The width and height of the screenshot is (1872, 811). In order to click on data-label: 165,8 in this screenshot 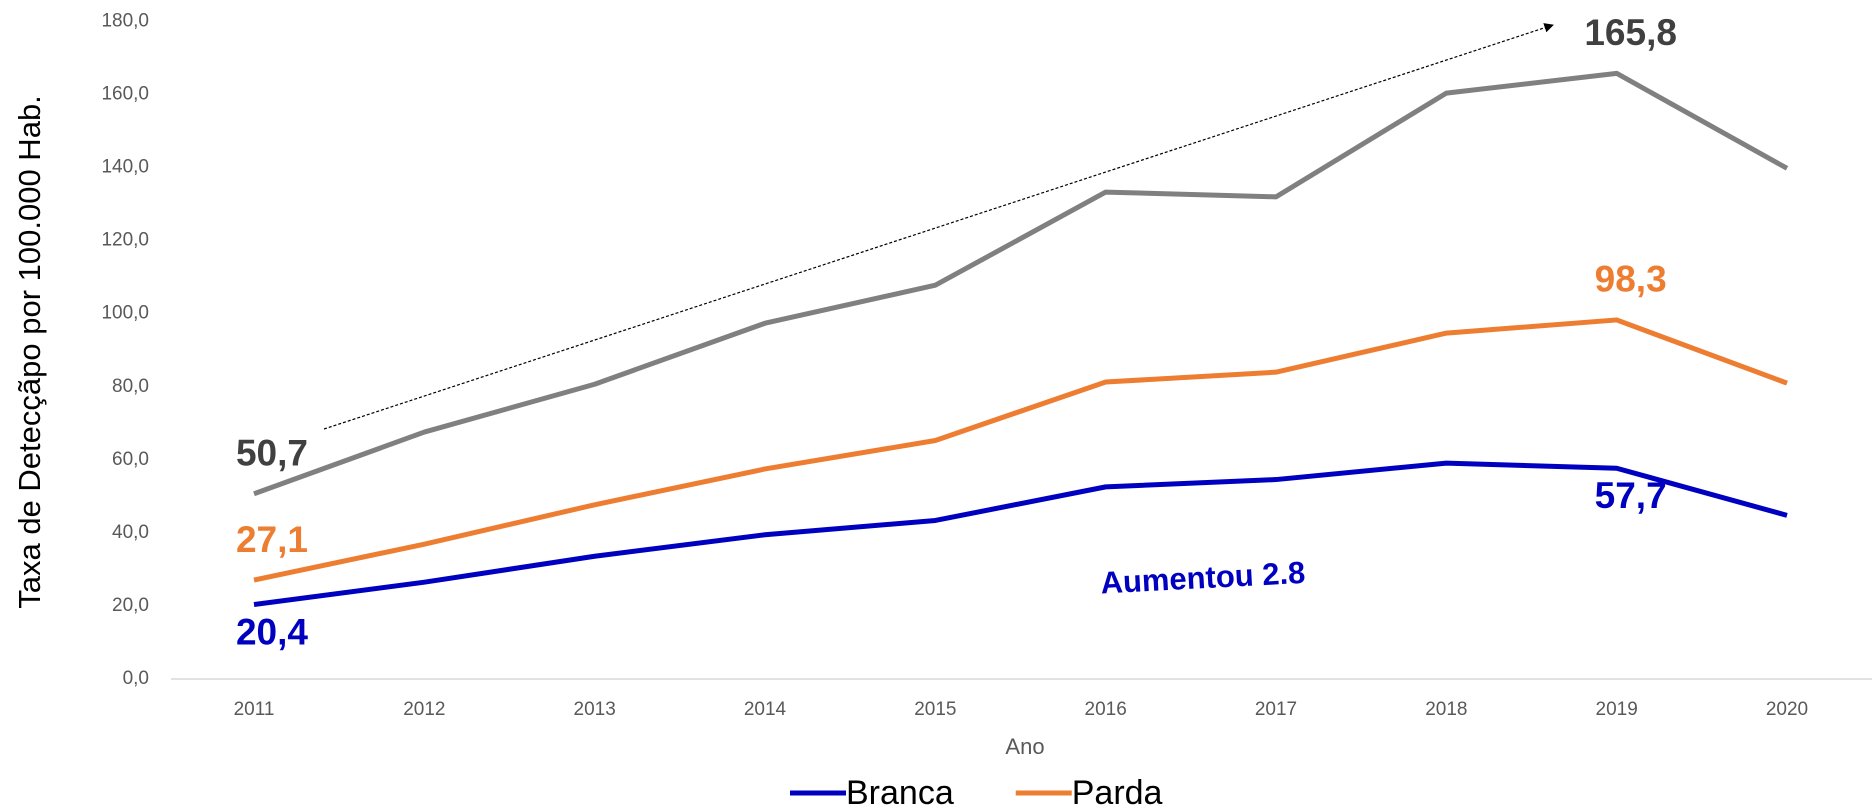, I will do `click(1630, 32)`.